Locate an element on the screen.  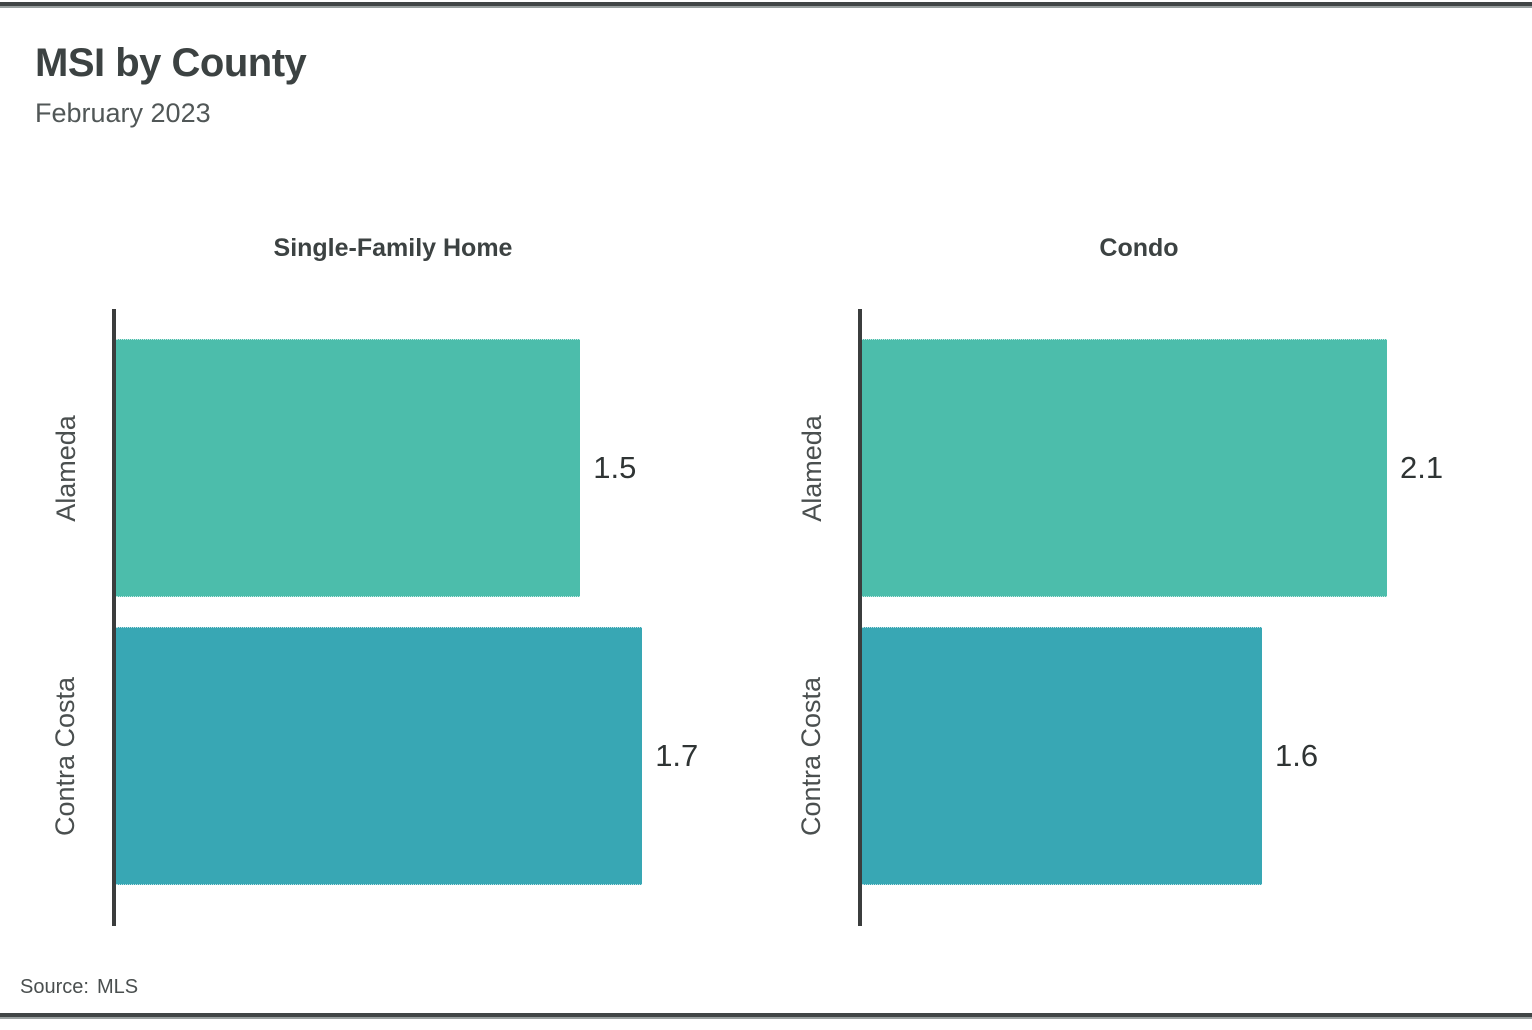
bar-value-label: 1.5 is located at coordinates (615, 467).